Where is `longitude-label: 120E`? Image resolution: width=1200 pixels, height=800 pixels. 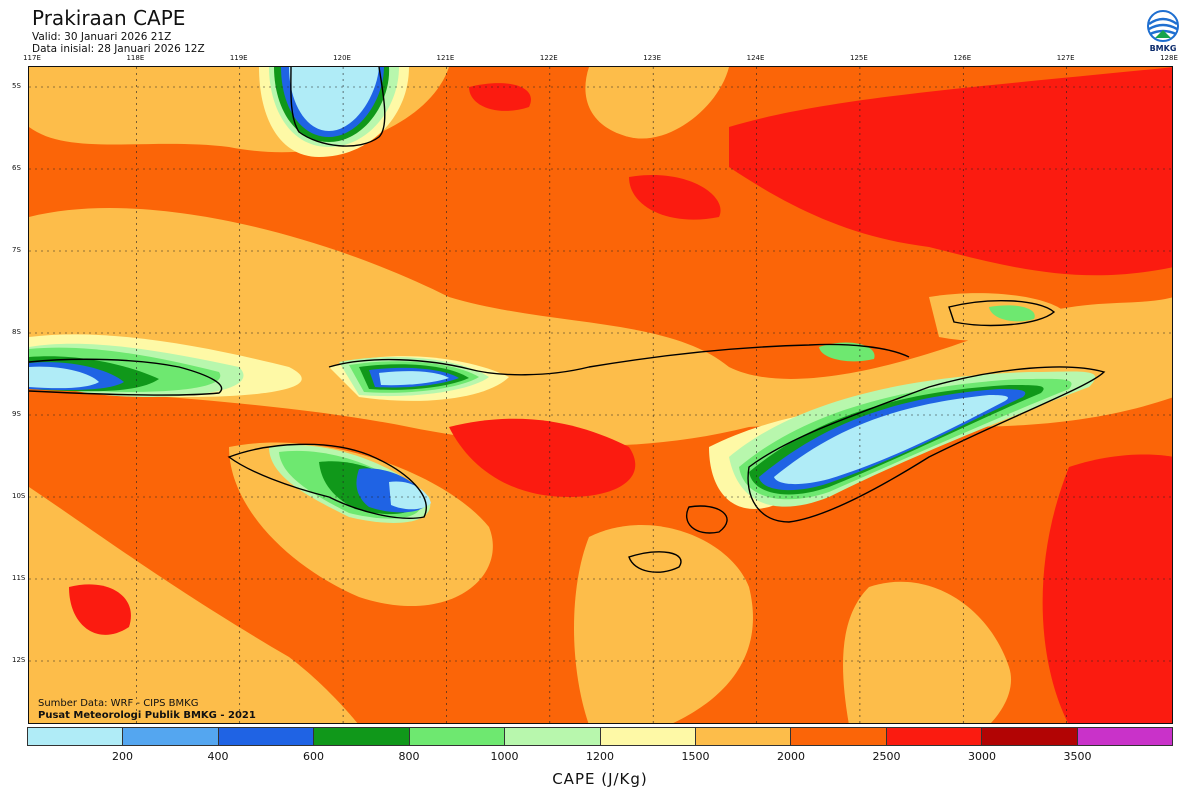
longitude-label: 120E is located at coordinates (342, 58).